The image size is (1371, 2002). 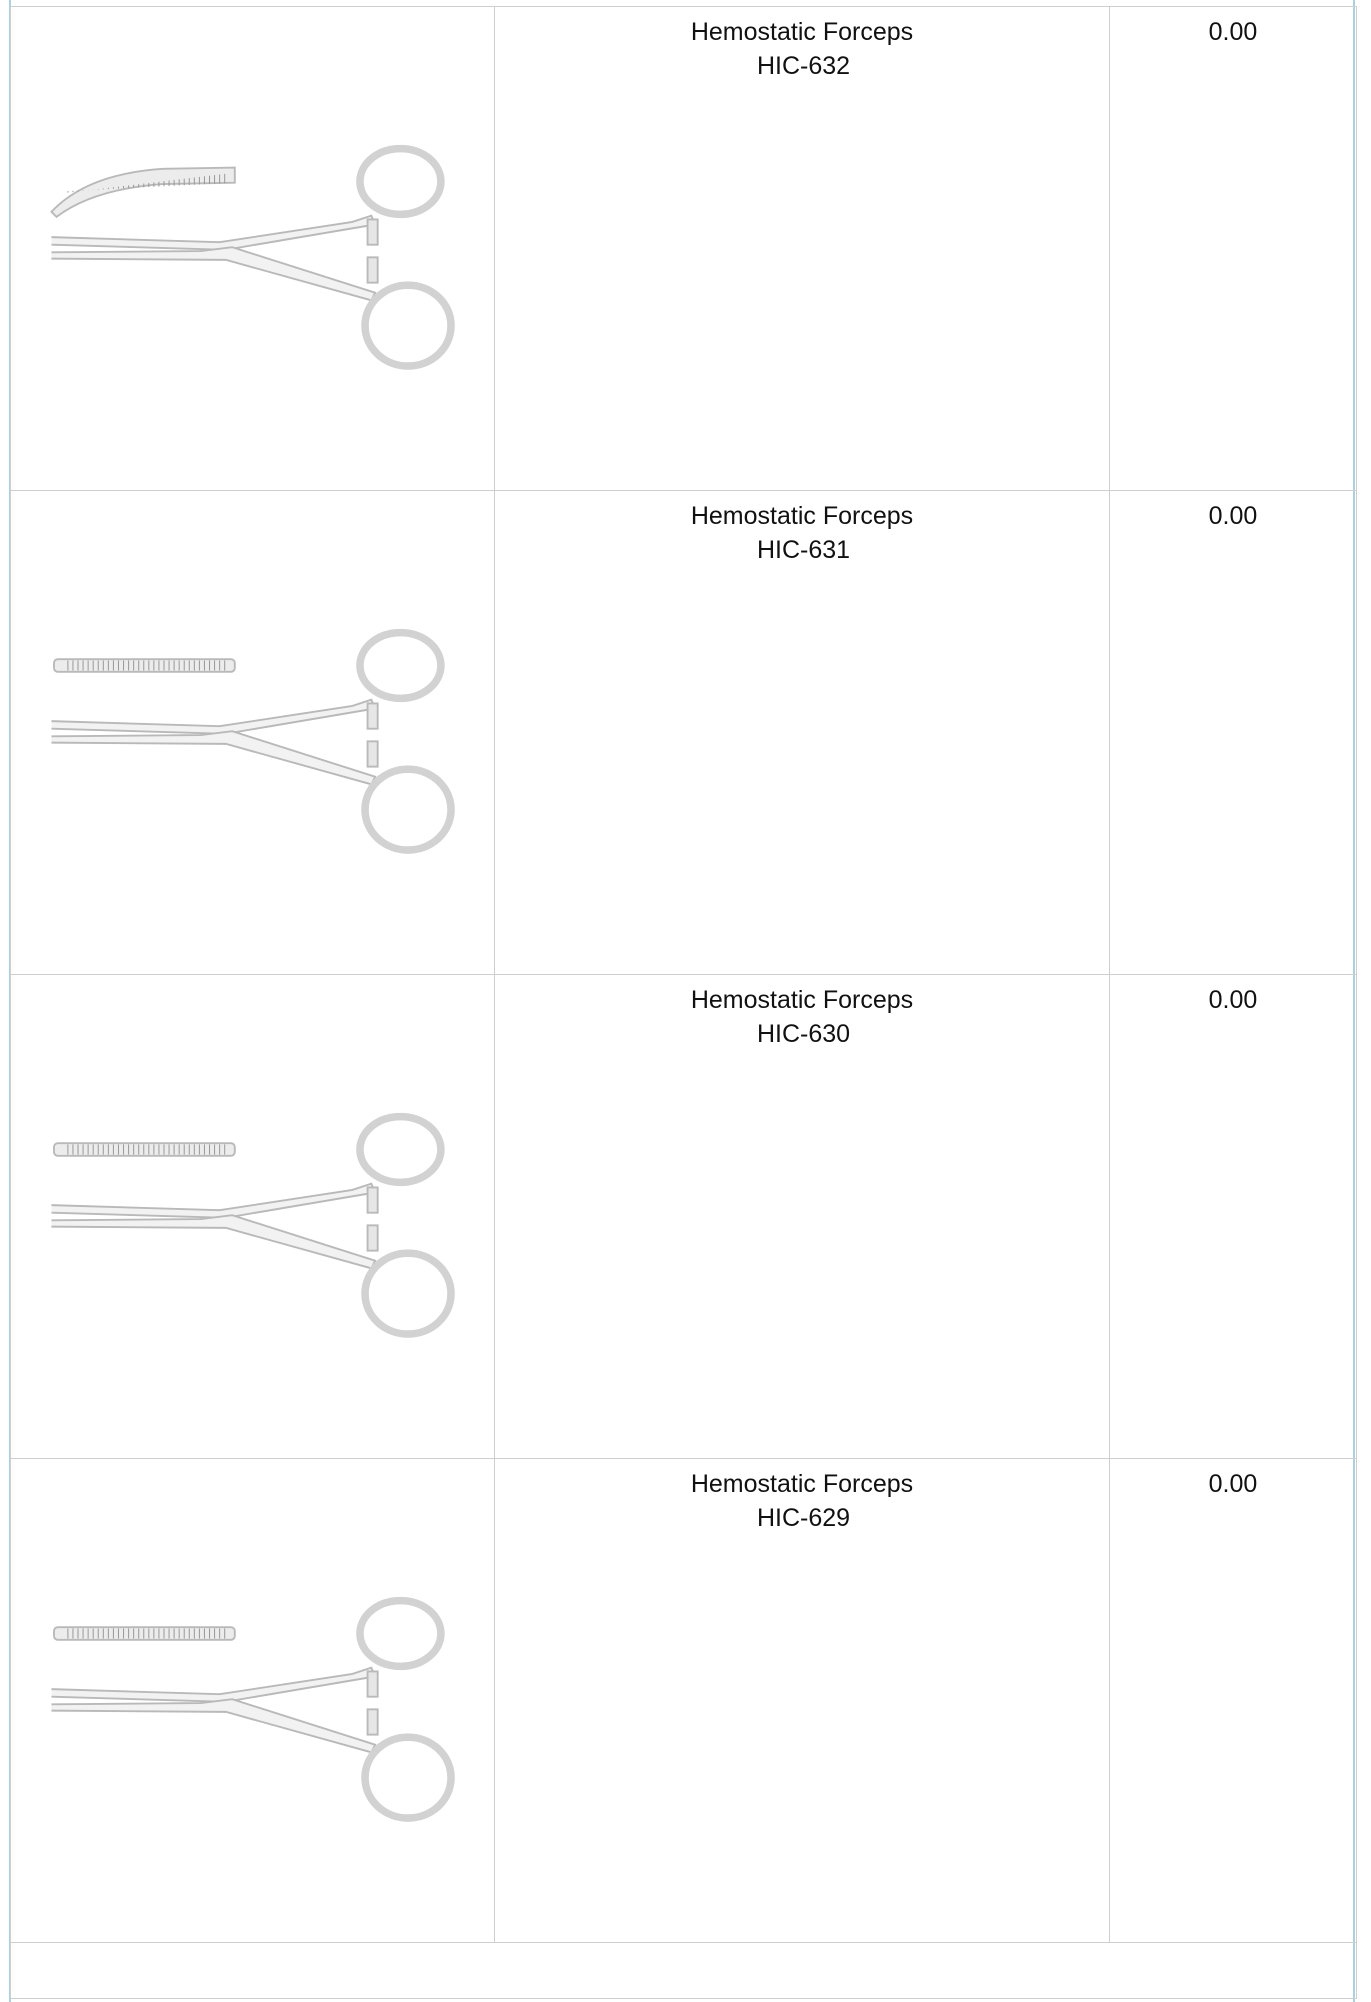 I want to click on description-cell: Hemostatic Forceps HIC-630, so click(x=802, y=1216).